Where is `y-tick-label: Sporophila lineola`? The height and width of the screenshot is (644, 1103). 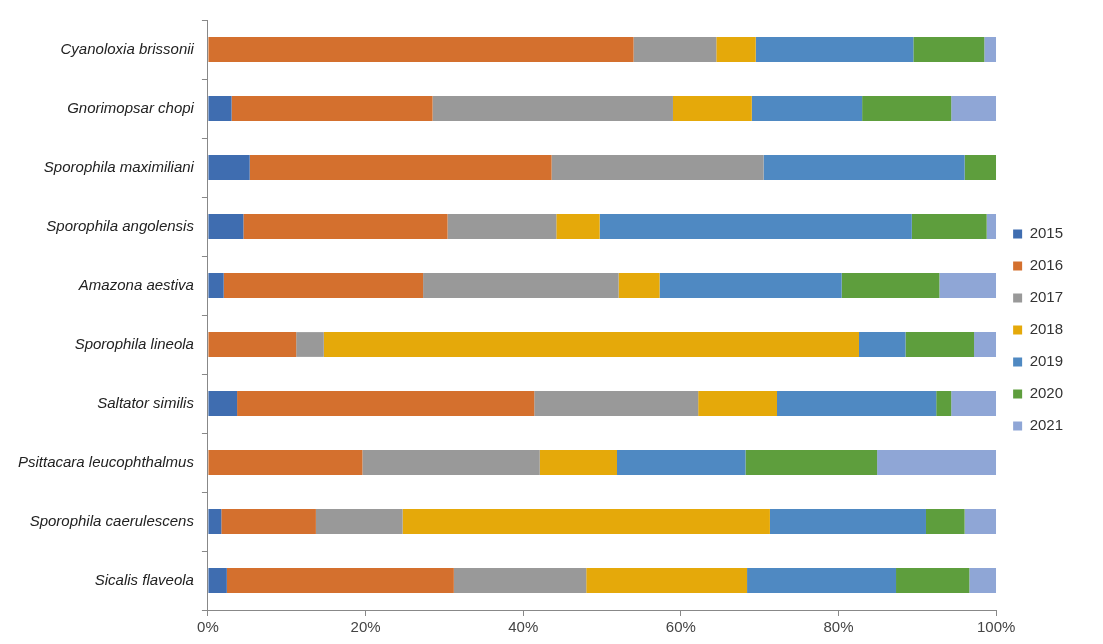
y-tick-label: Sporophila lineola is located at coordinates (134, 343).